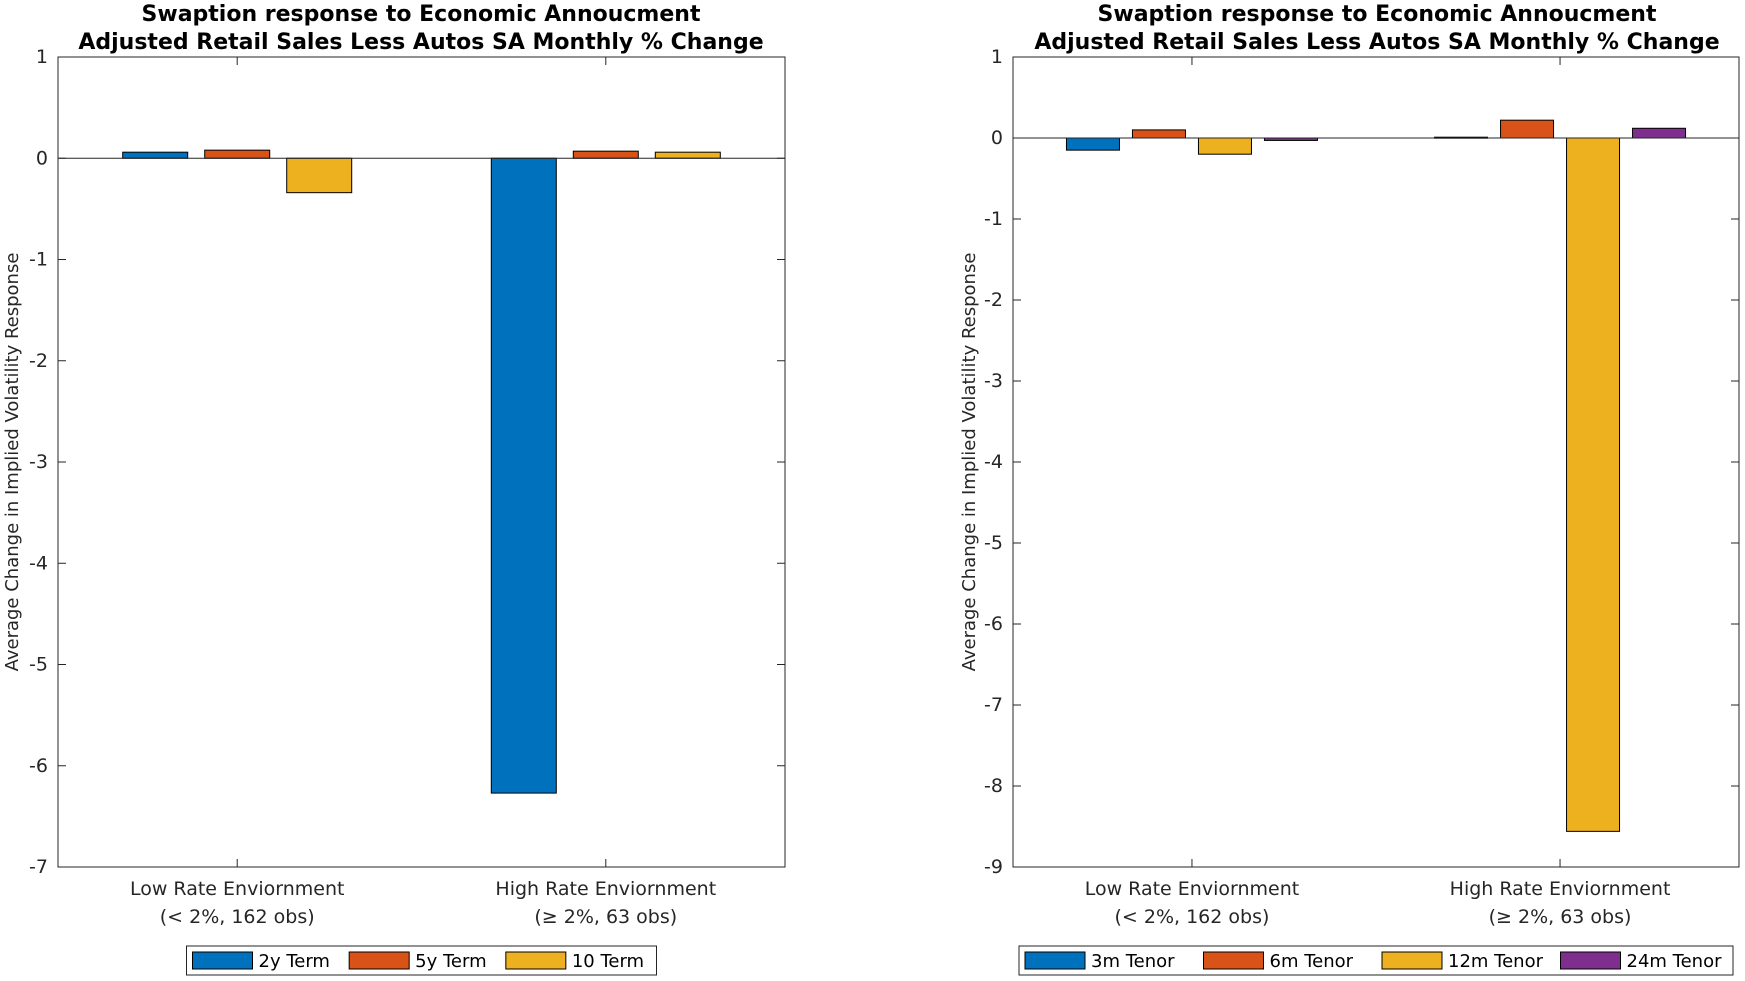 The width and height of the screenshot is (1745, 981). What do you see at coordinates (1496, 961) in the screenshot?
I see `legend-label: 12m Tenor` at bounding box center [1496, 961].